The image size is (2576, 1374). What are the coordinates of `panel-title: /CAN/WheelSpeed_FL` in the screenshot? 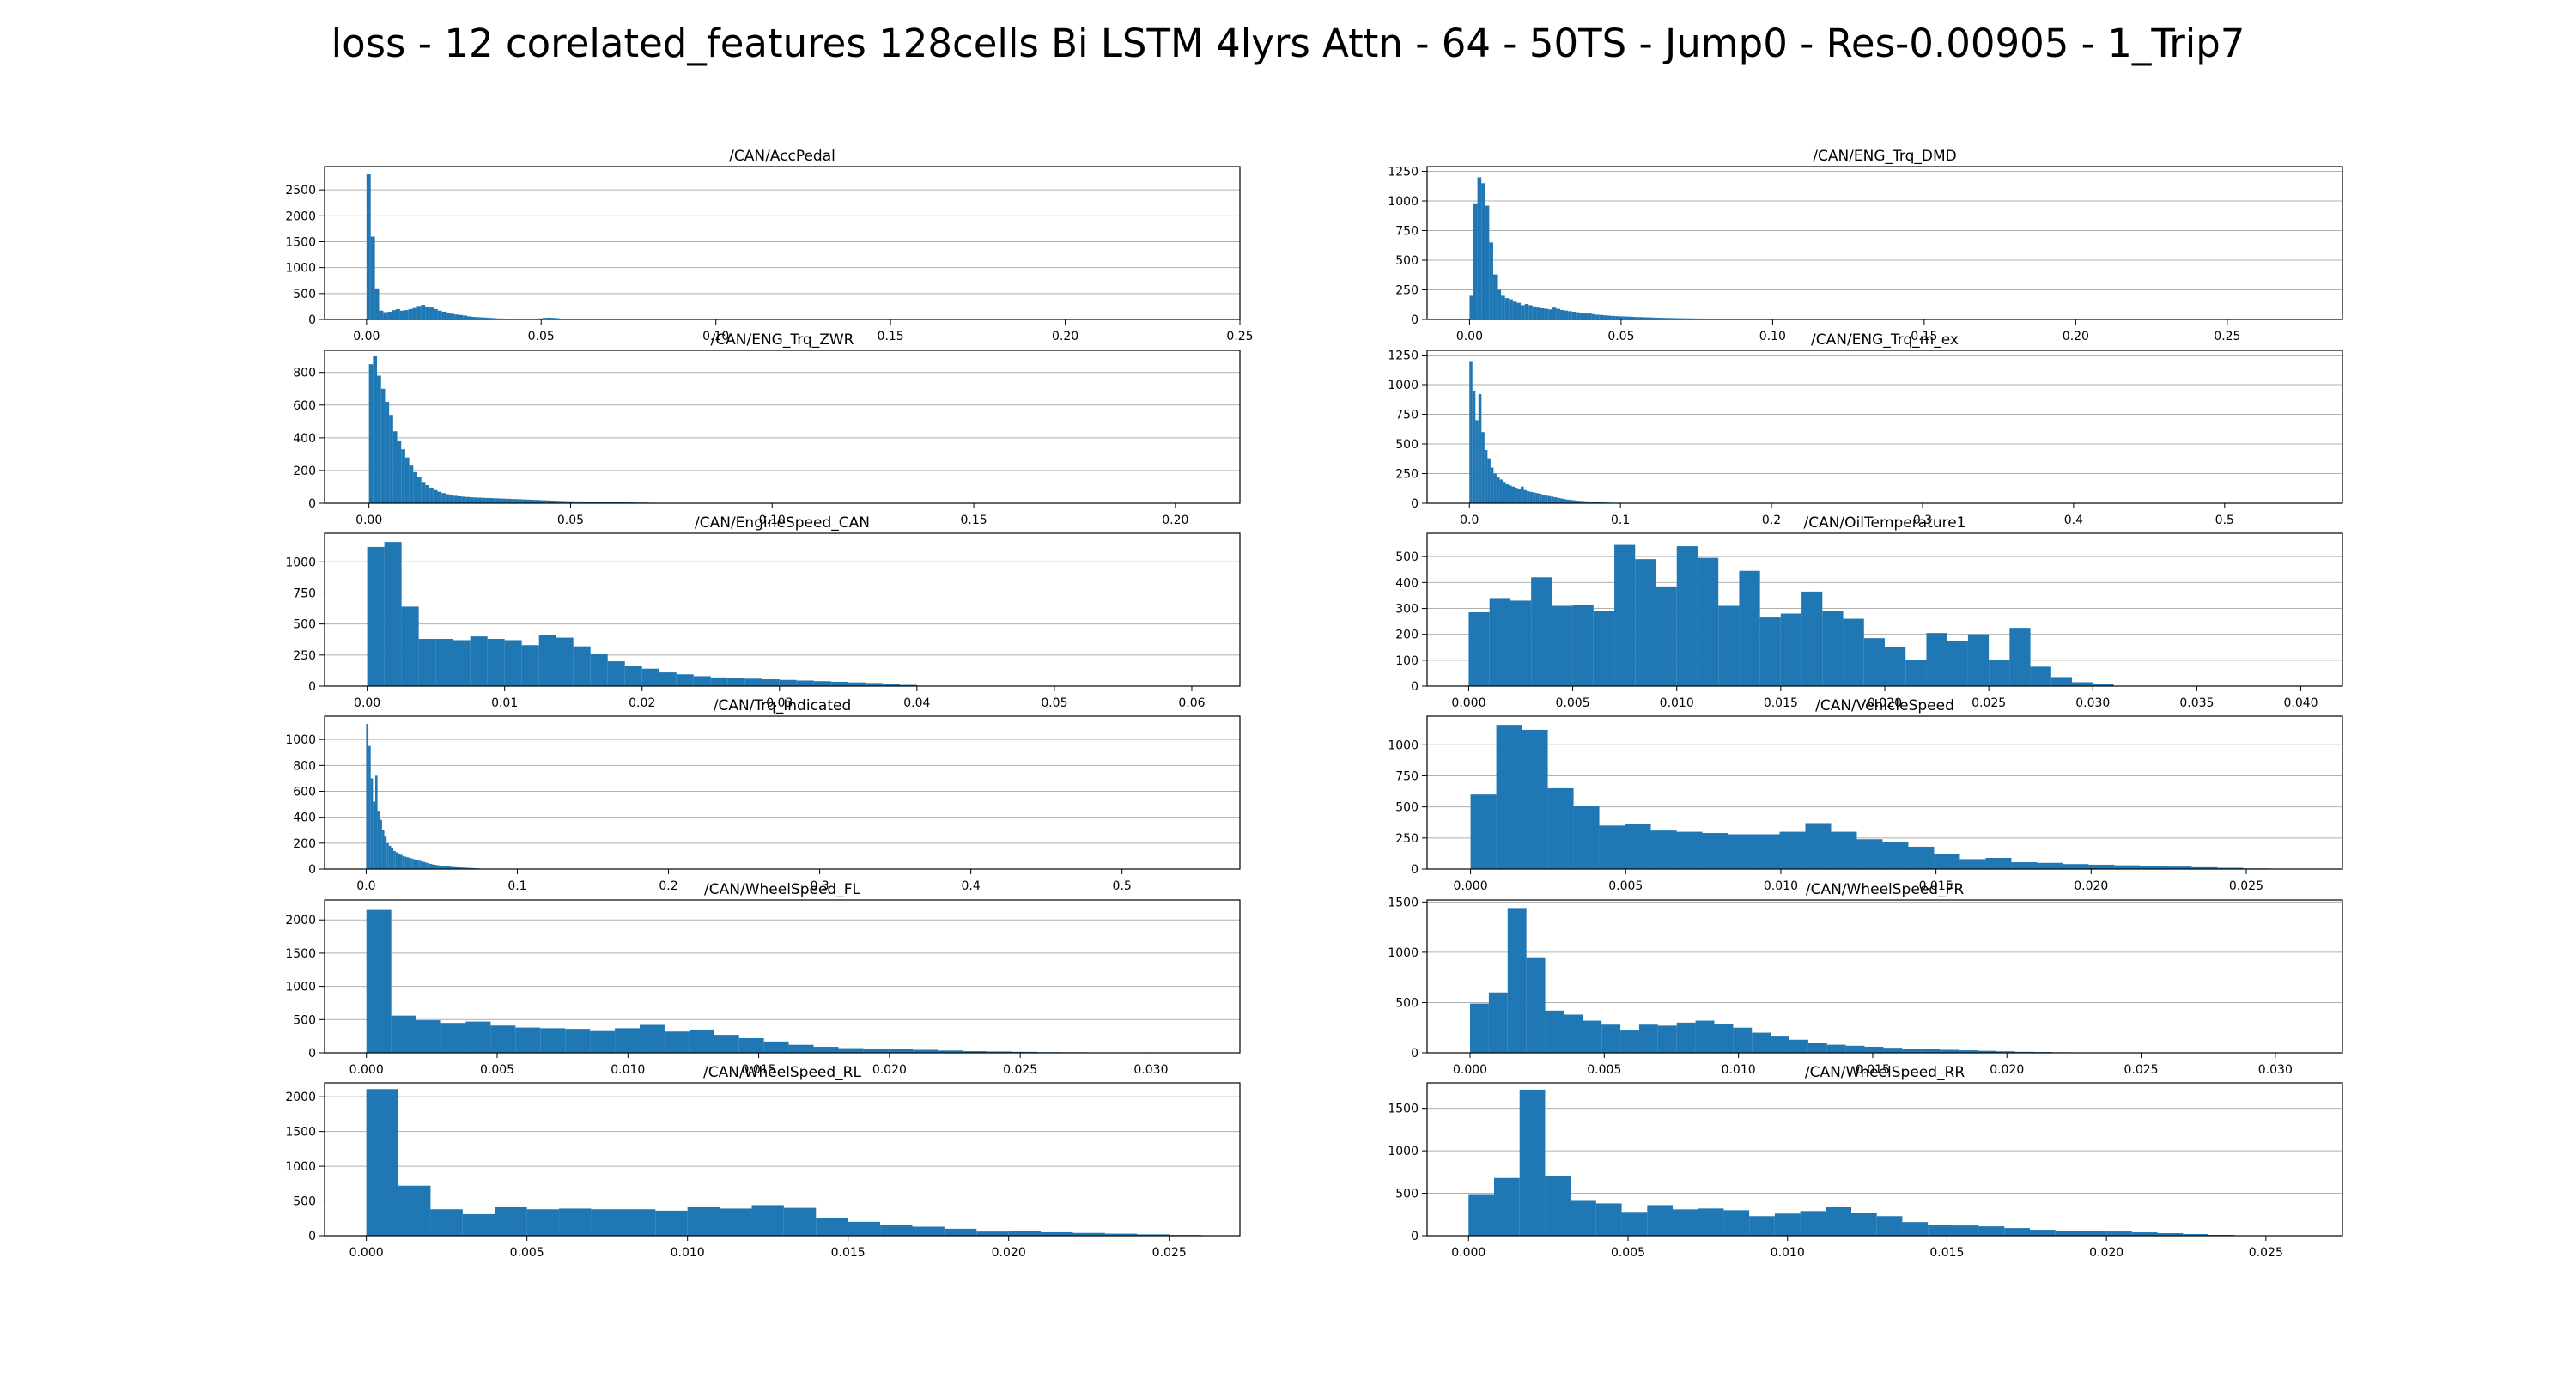 It's located at (782, 889).